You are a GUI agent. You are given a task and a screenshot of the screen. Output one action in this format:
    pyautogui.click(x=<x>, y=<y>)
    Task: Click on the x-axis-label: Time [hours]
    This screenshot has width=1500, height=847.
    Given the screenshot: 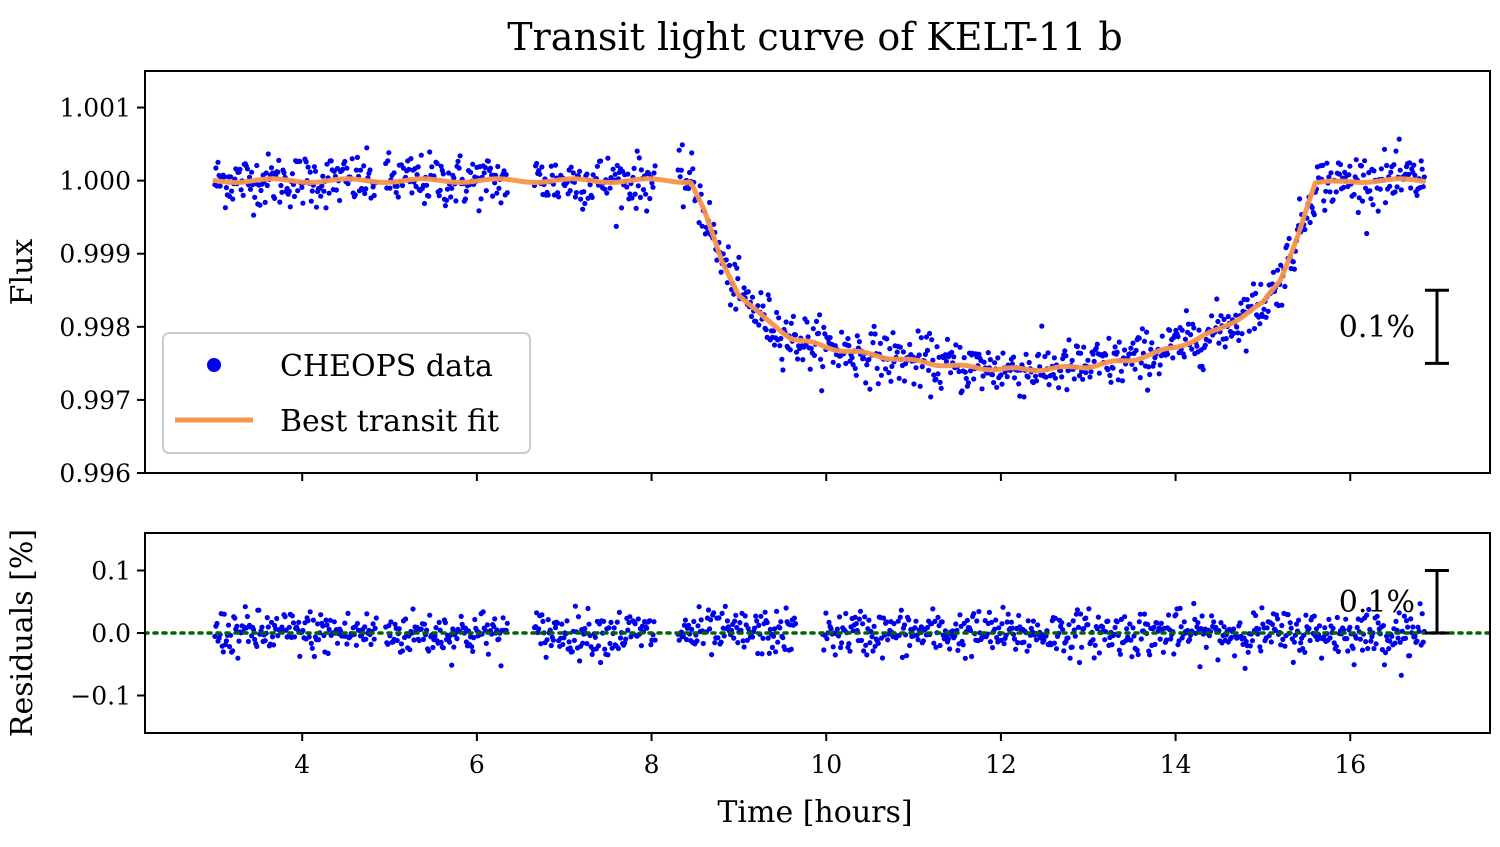 What is the action you would take?
    pyautogui.click(x=814, y=812)
    